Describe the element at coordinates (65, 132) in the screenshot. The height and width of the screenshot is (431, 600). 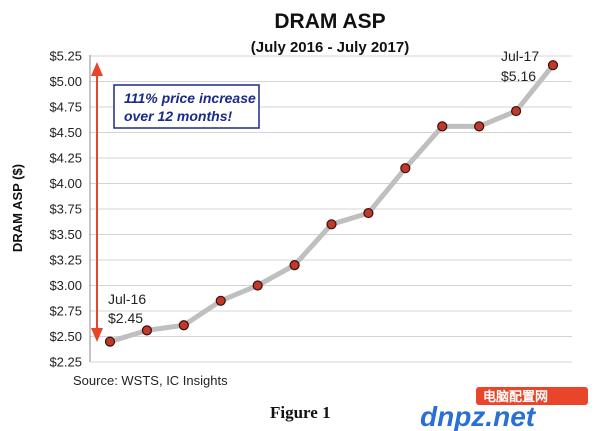
I see `y-tick-label: $4.50` at that location.